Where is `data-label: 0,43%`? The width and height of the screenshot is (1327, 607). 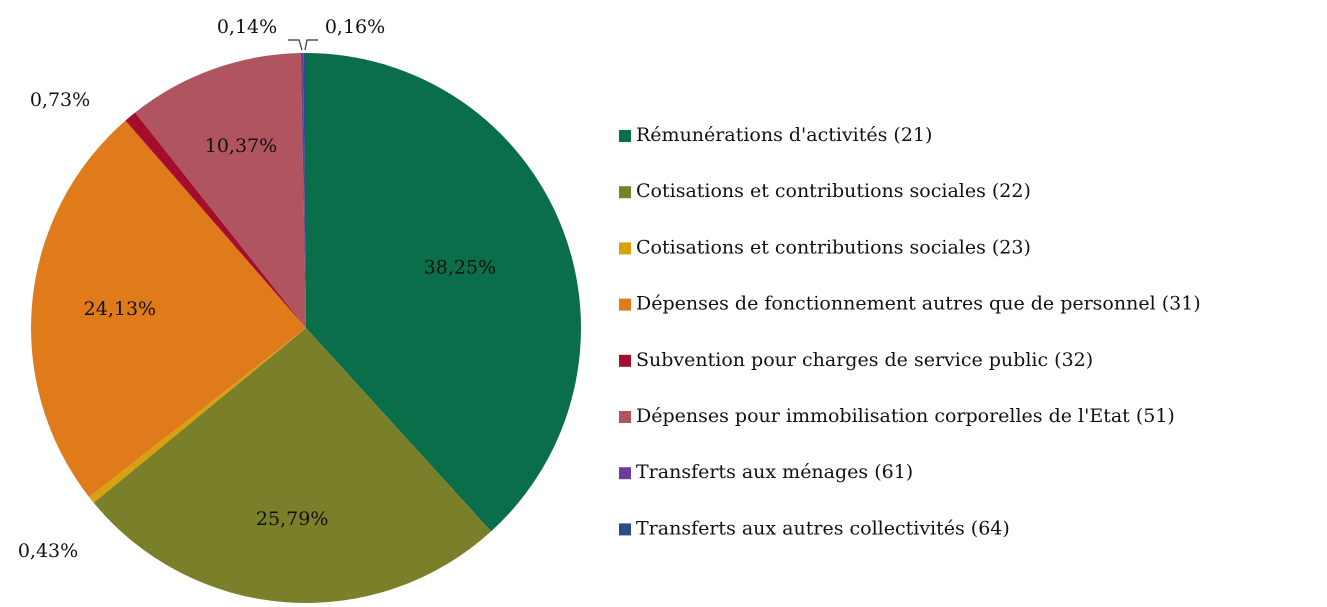
data-label: 0,43% is located at coordinates (48, 551).